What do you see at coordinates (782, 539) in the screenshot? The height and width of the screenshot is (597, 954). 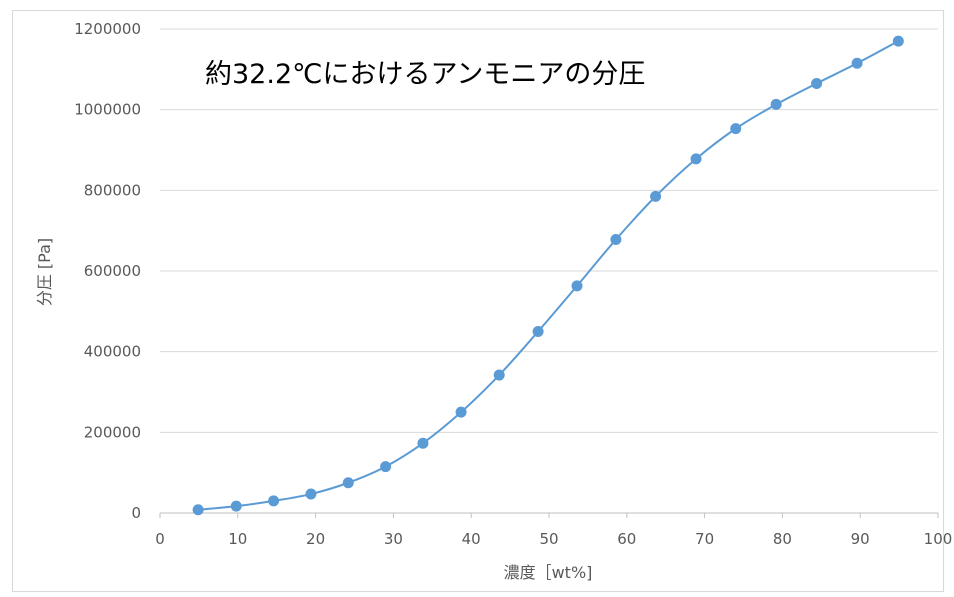 I see `x-tick-label: 80` at bounding box center [782, 539].